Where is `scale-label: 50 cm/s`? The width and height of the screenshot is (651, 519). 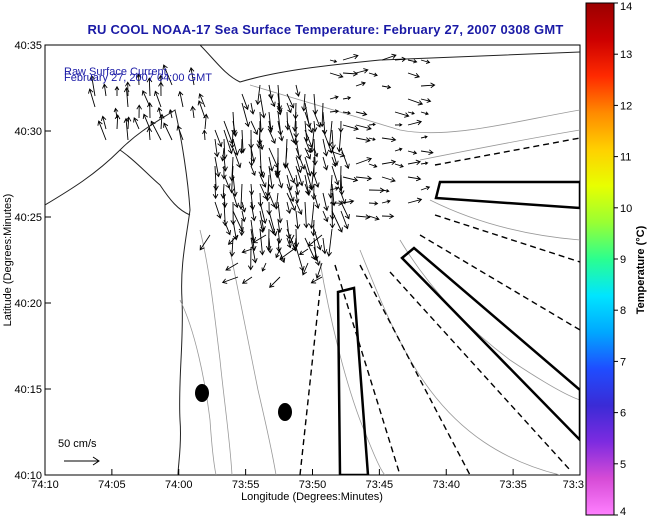 scale-label: 50 cm/s is located at coordinates (77, 444).